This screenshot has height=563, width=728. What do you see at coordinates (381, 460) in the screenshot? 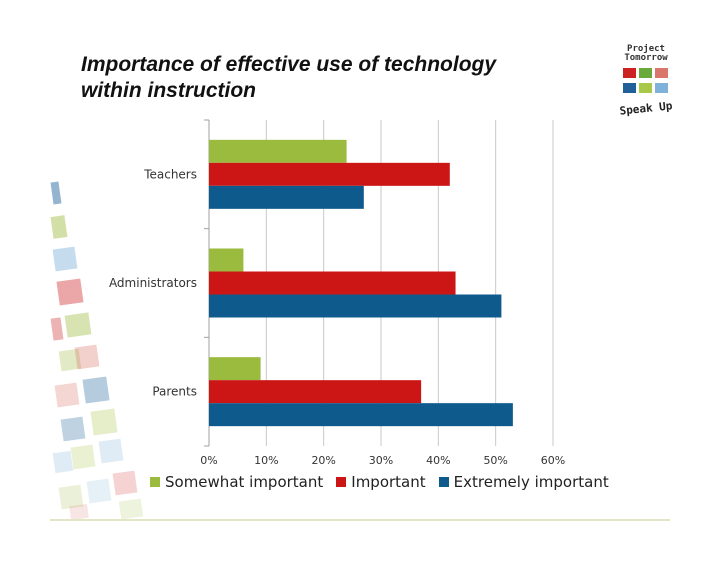
I see `x-tick-label: 30%` at bounding box center [381, 460].